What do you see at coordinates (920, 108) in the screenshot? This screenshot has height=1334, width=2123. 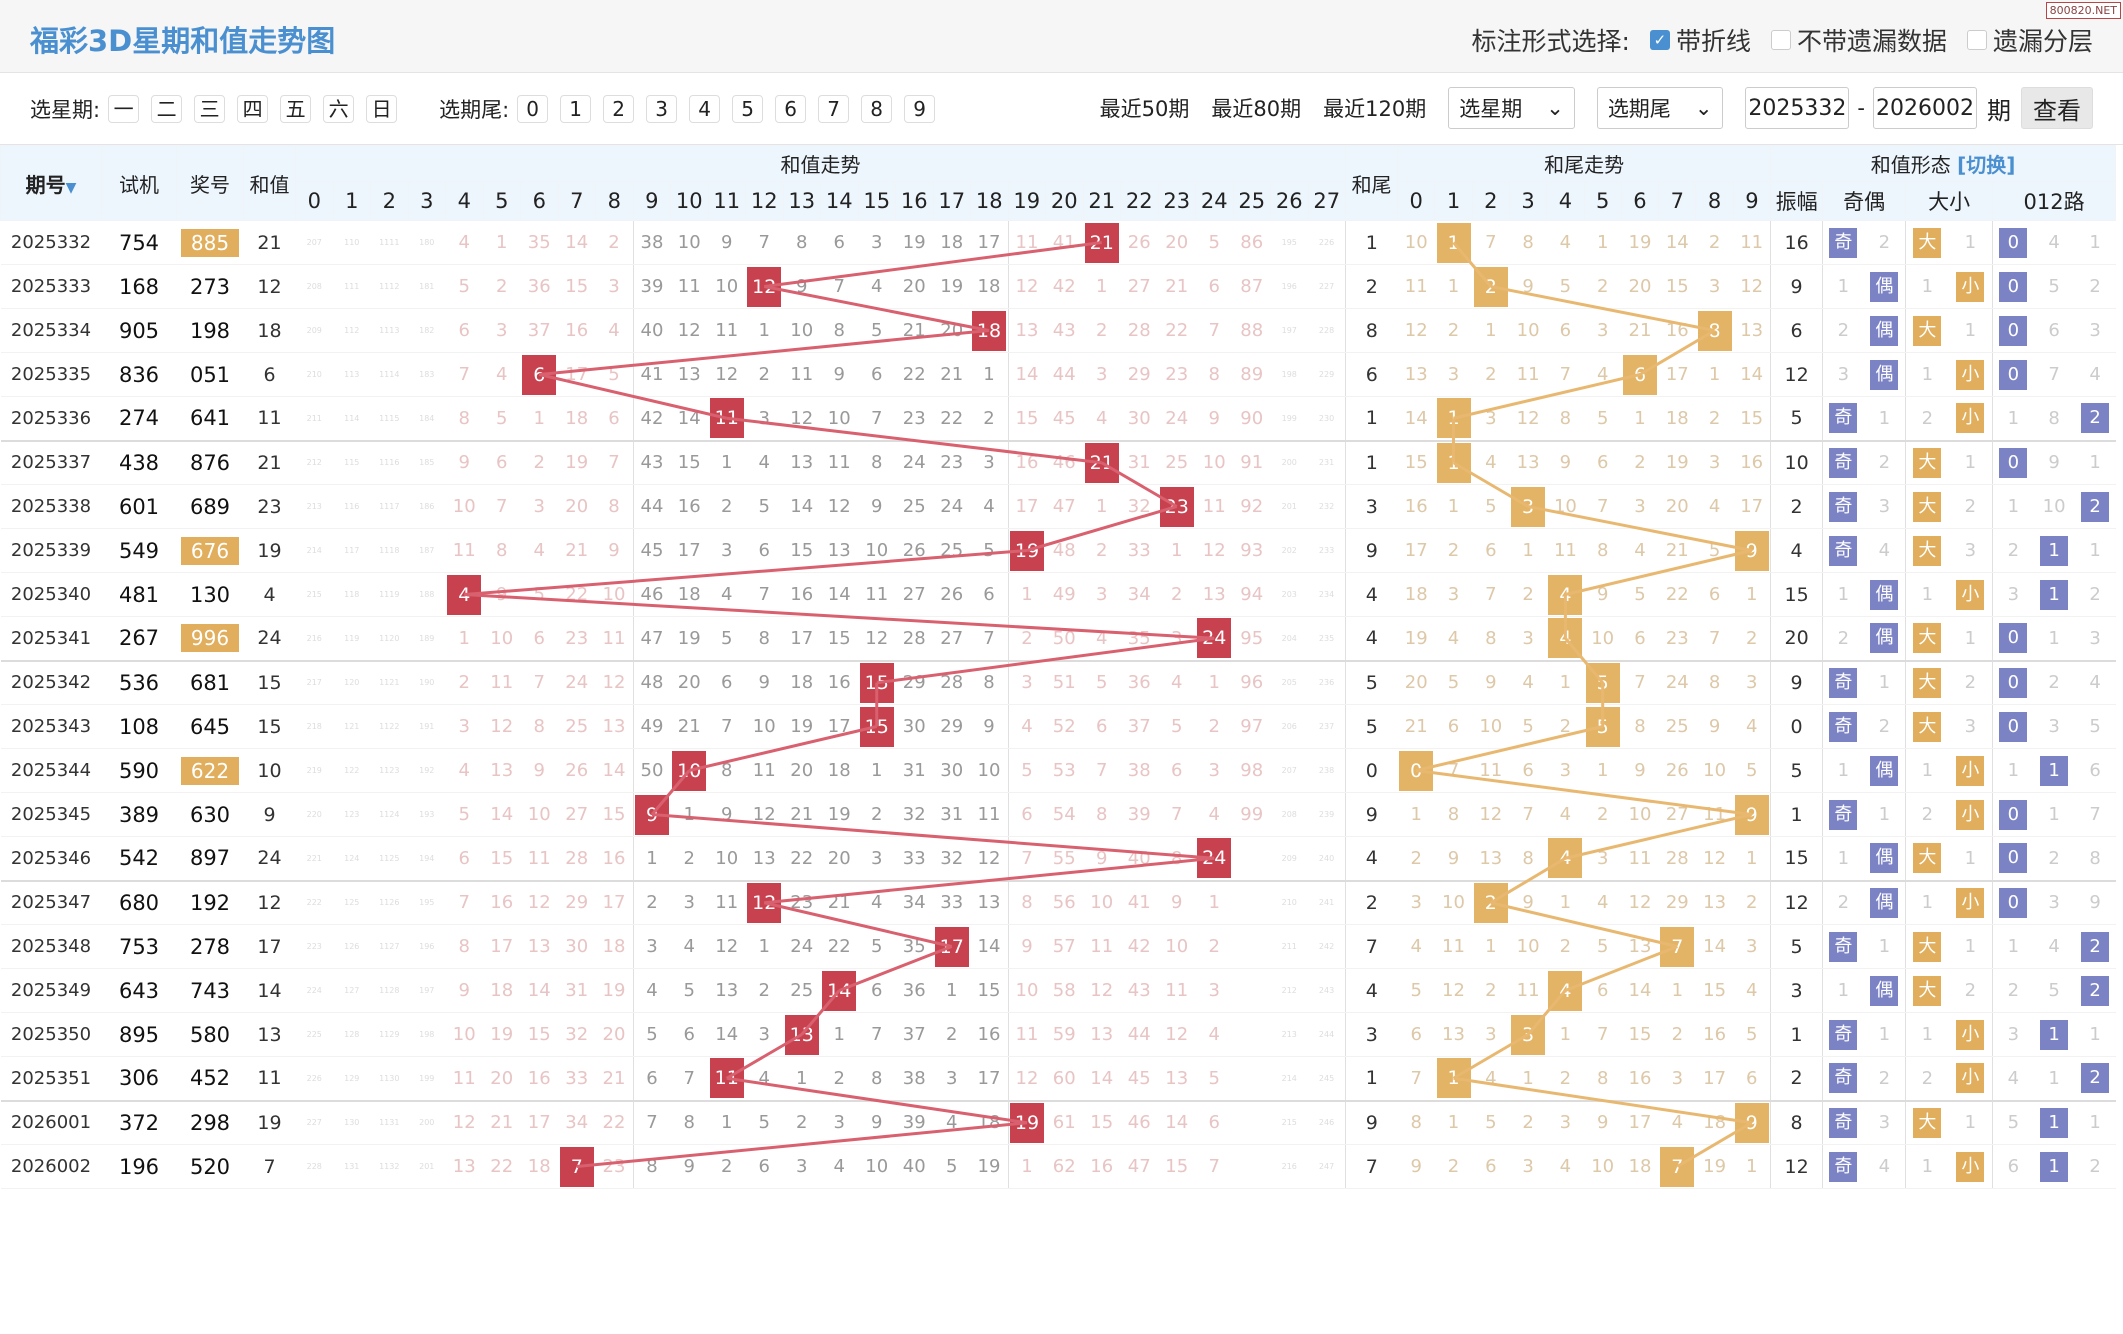 I see `tail-digit-button: 9` at bounding box center [920, 108].